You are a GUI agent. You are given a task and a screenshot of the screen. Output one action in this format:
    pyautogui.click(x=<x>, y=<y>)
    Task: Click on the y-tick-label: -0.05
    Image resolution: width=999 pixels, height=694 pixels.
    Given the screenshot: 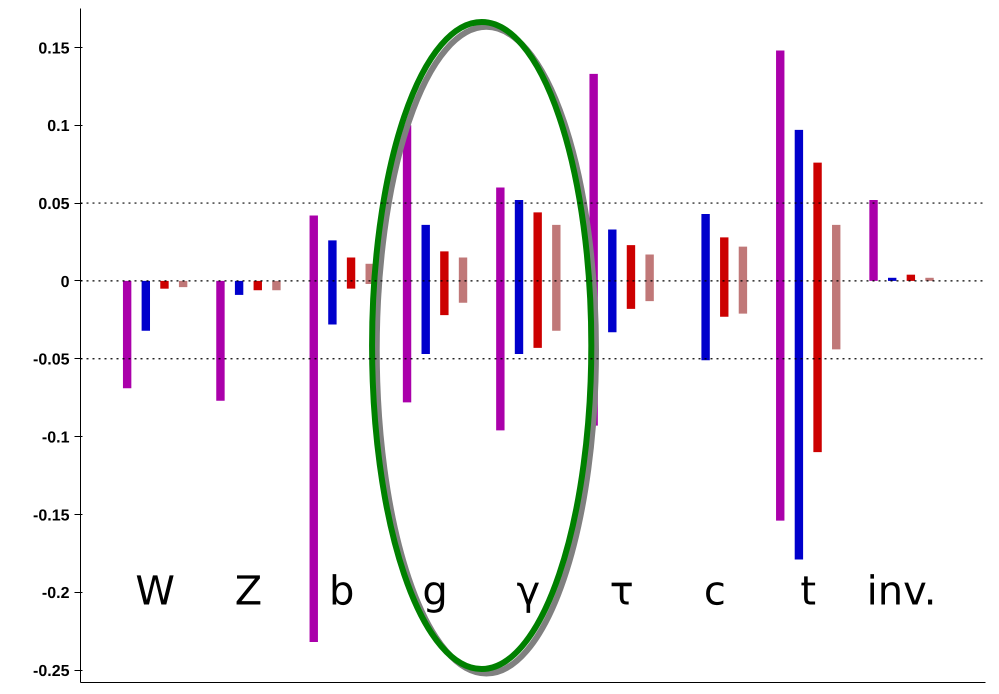 What is the action you would take?
    pyautogui.click(x=51, y=360)
    